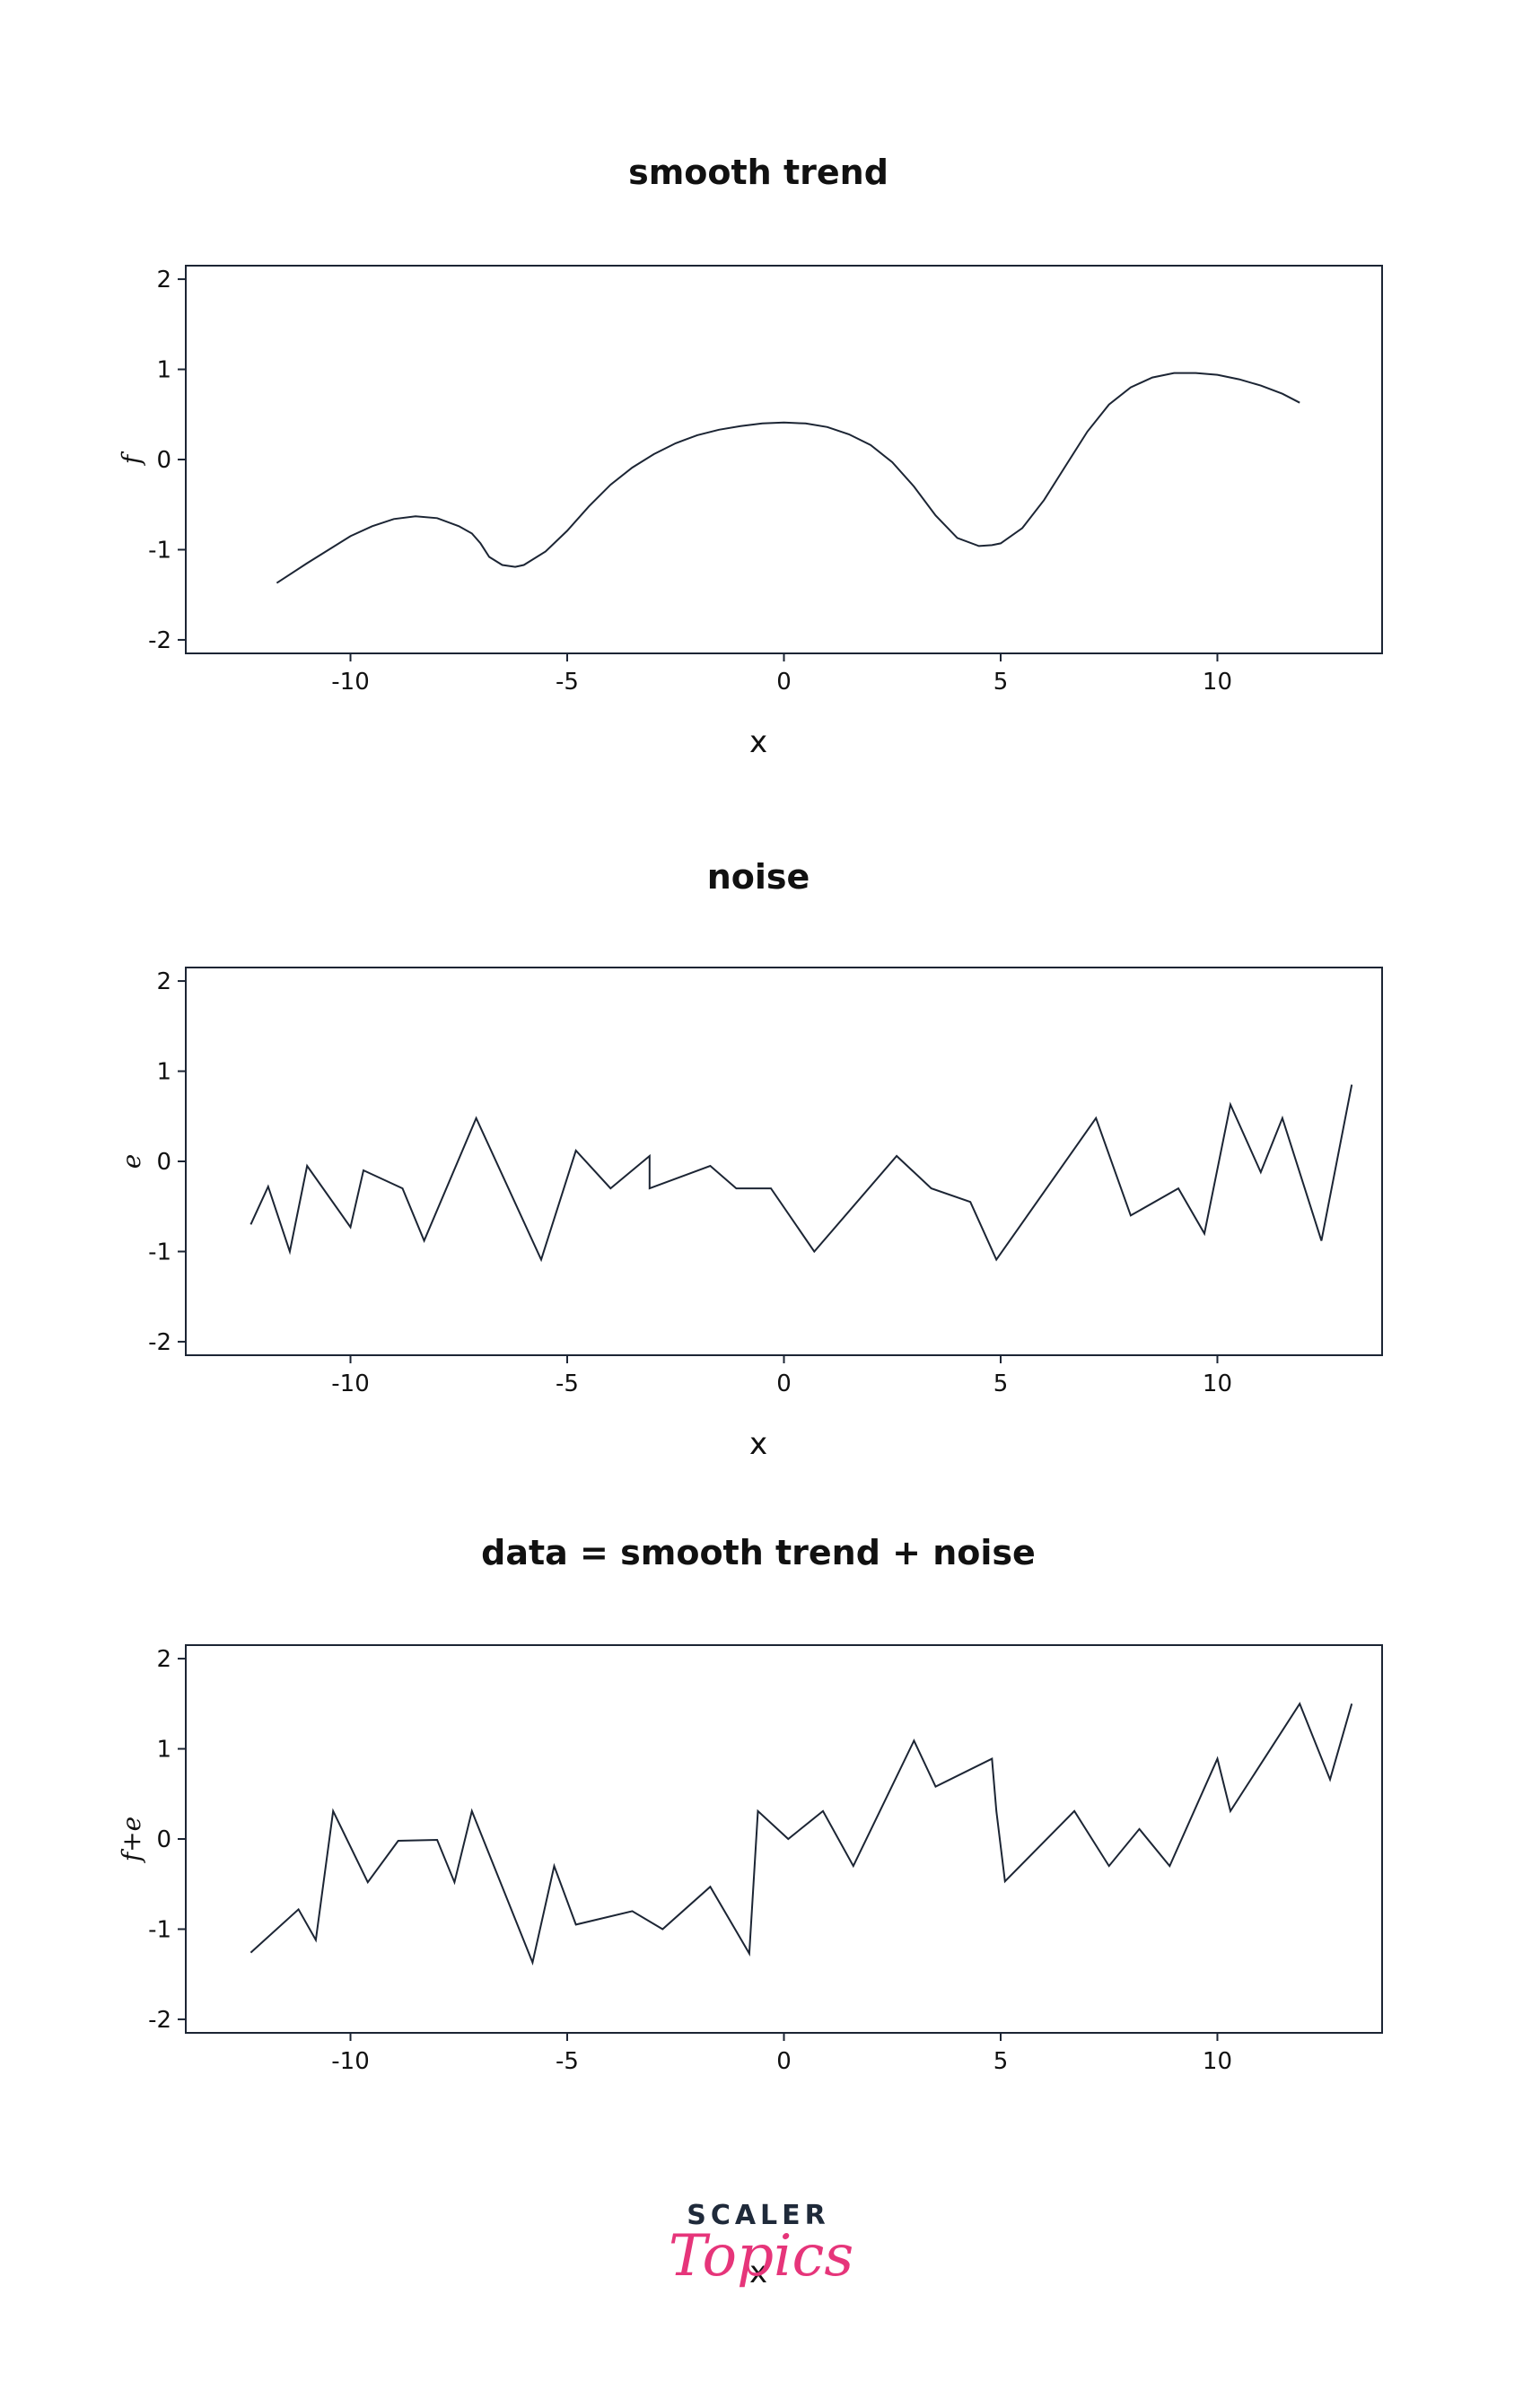 This screenshot has width=1523, height=2408. I want to click on y-axis-label: f, so click(131, 459).